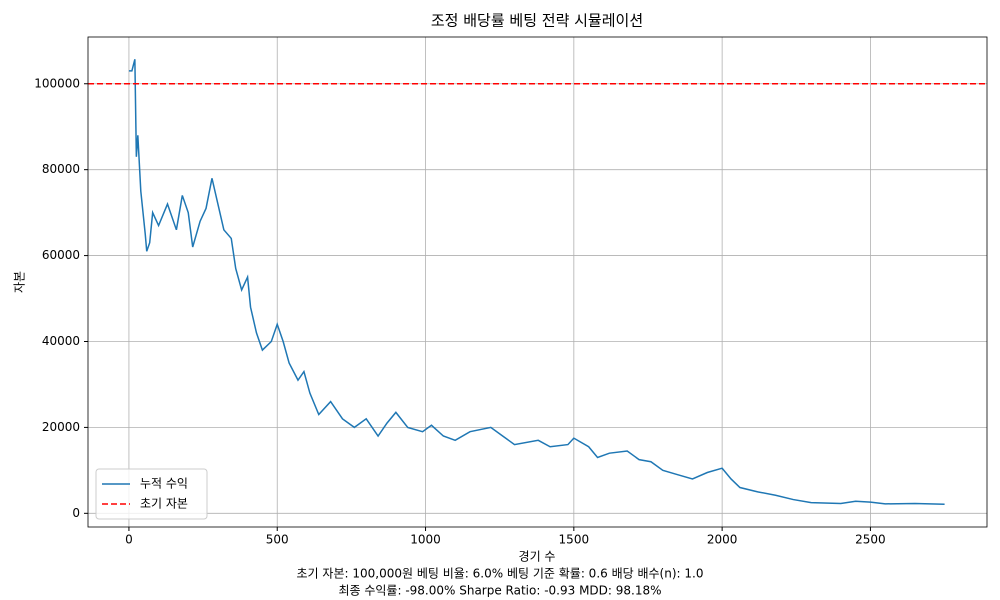 This screenshot has height=600, width=1000. I want to click on y-tick-label: 60000, so click(61, 255).